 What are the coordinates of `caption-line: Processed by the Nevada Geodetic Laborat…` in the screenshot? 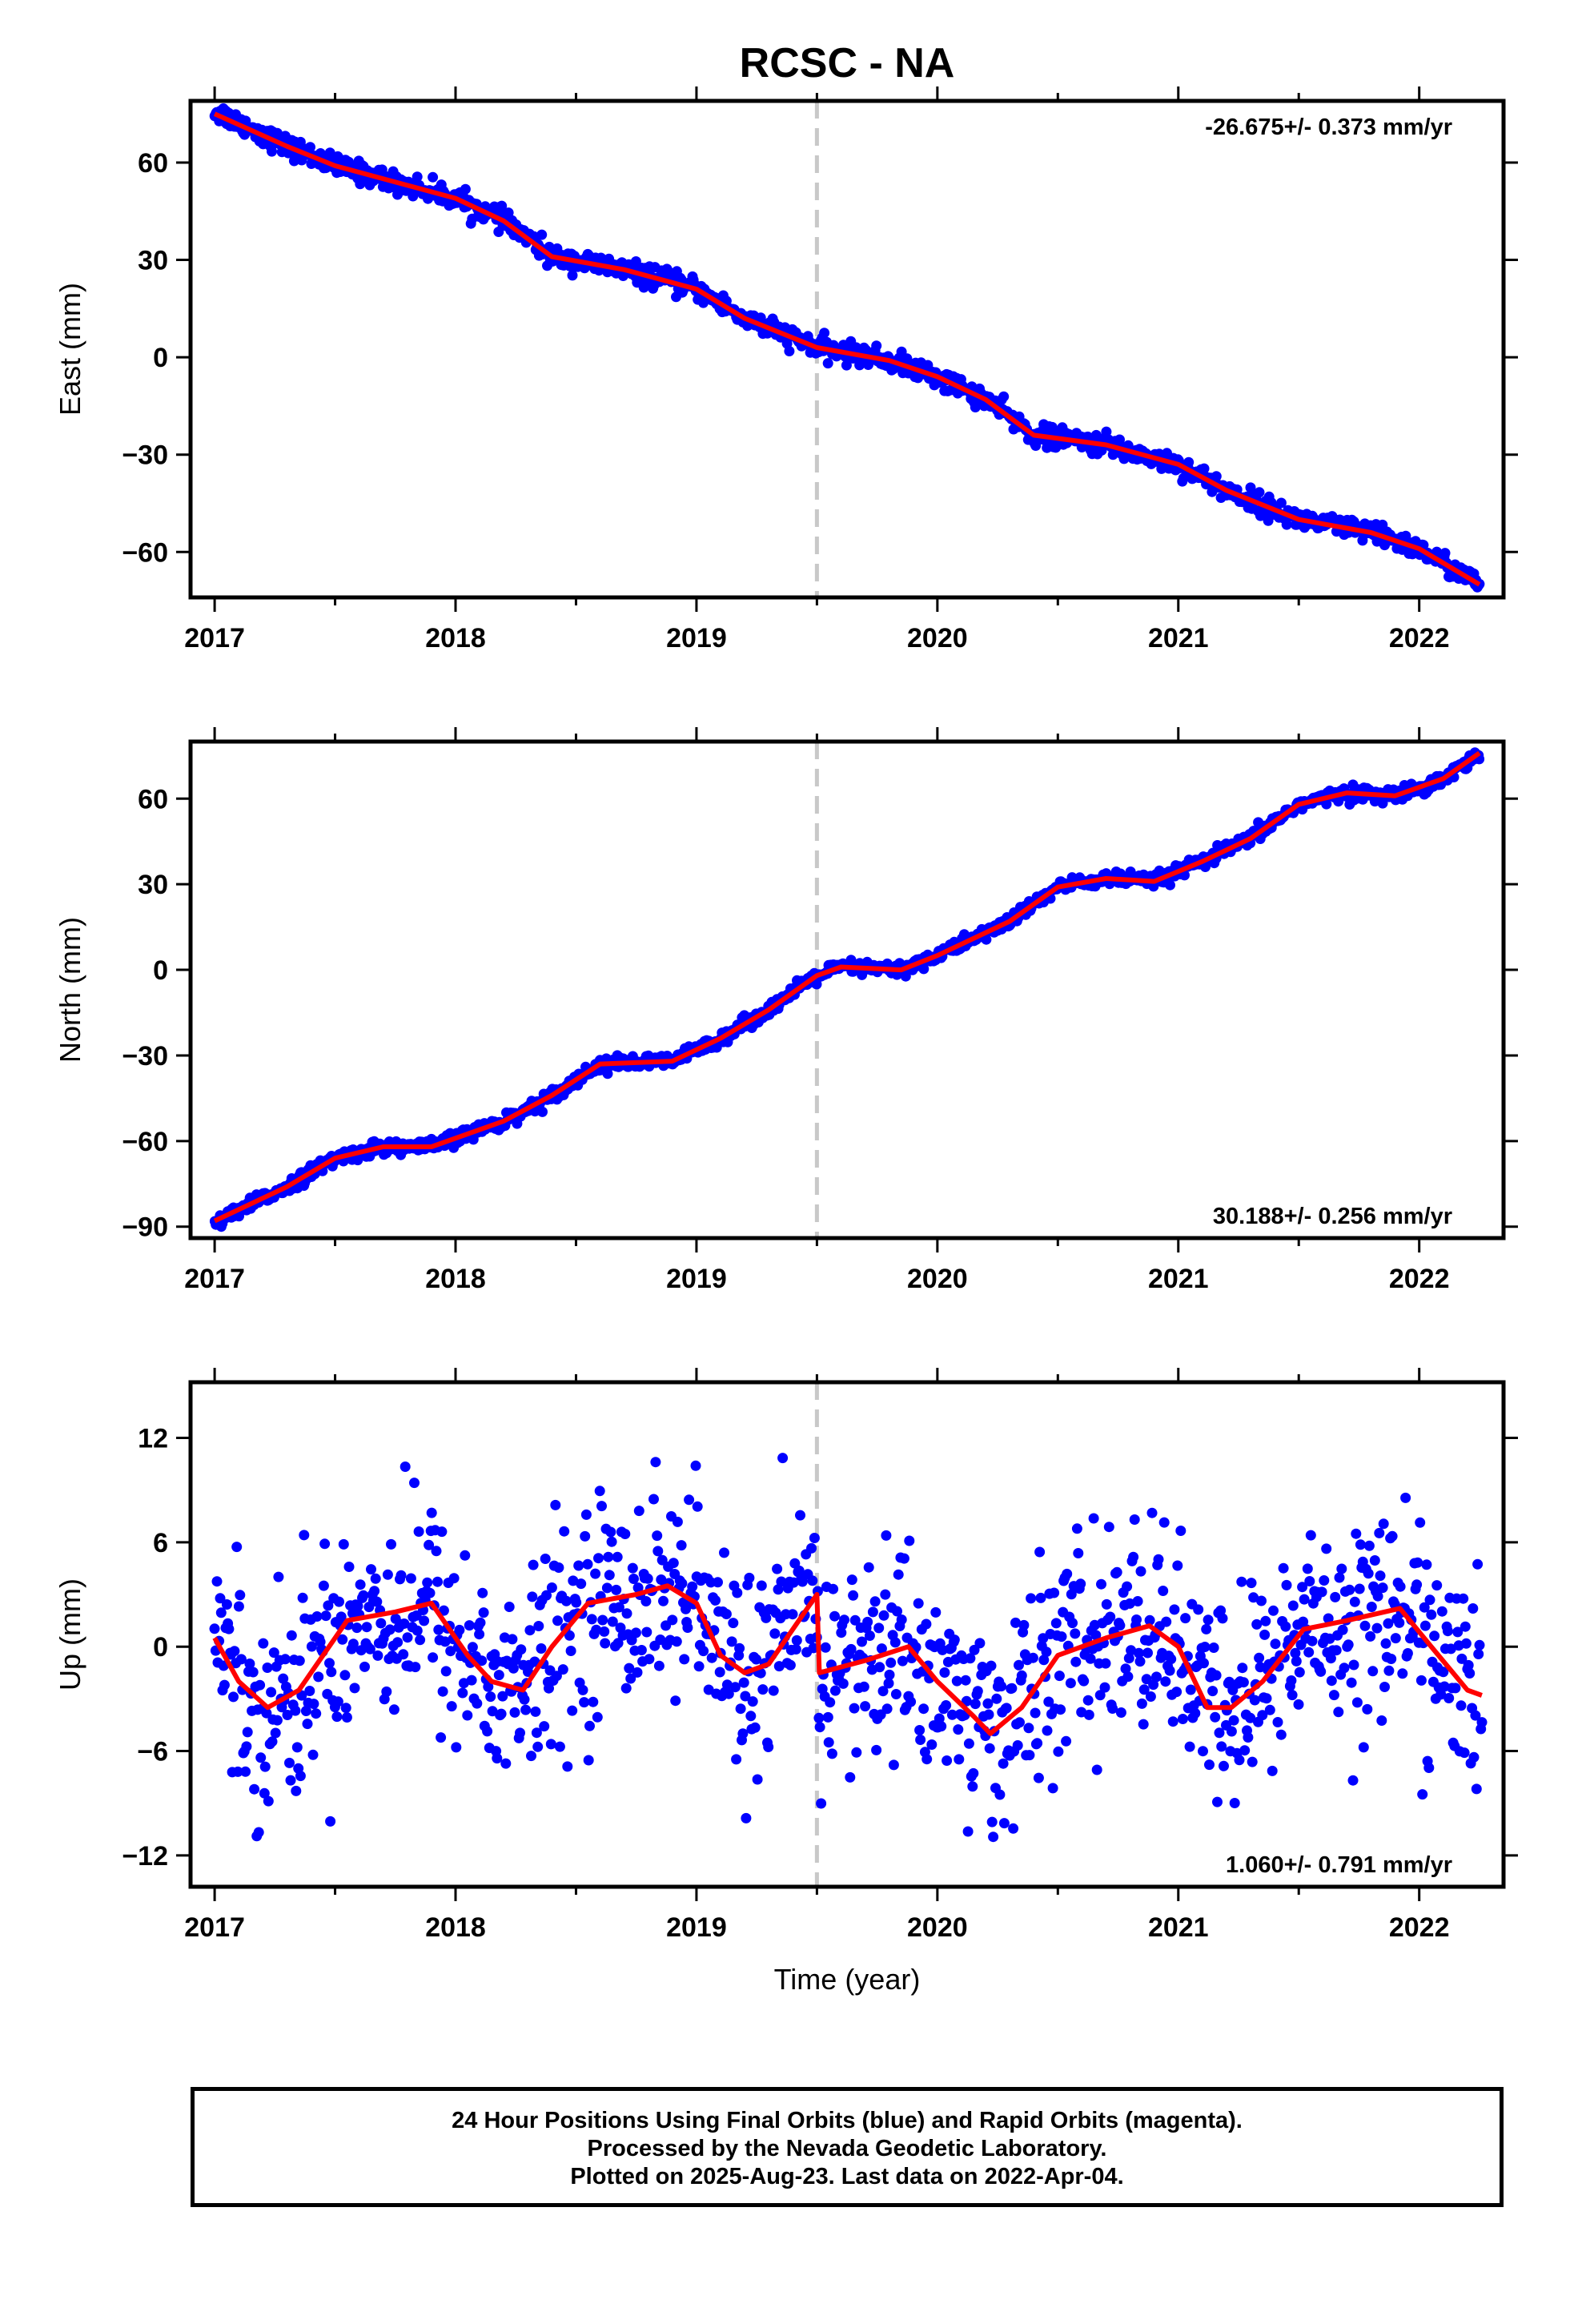 It's located at (847, 2148).